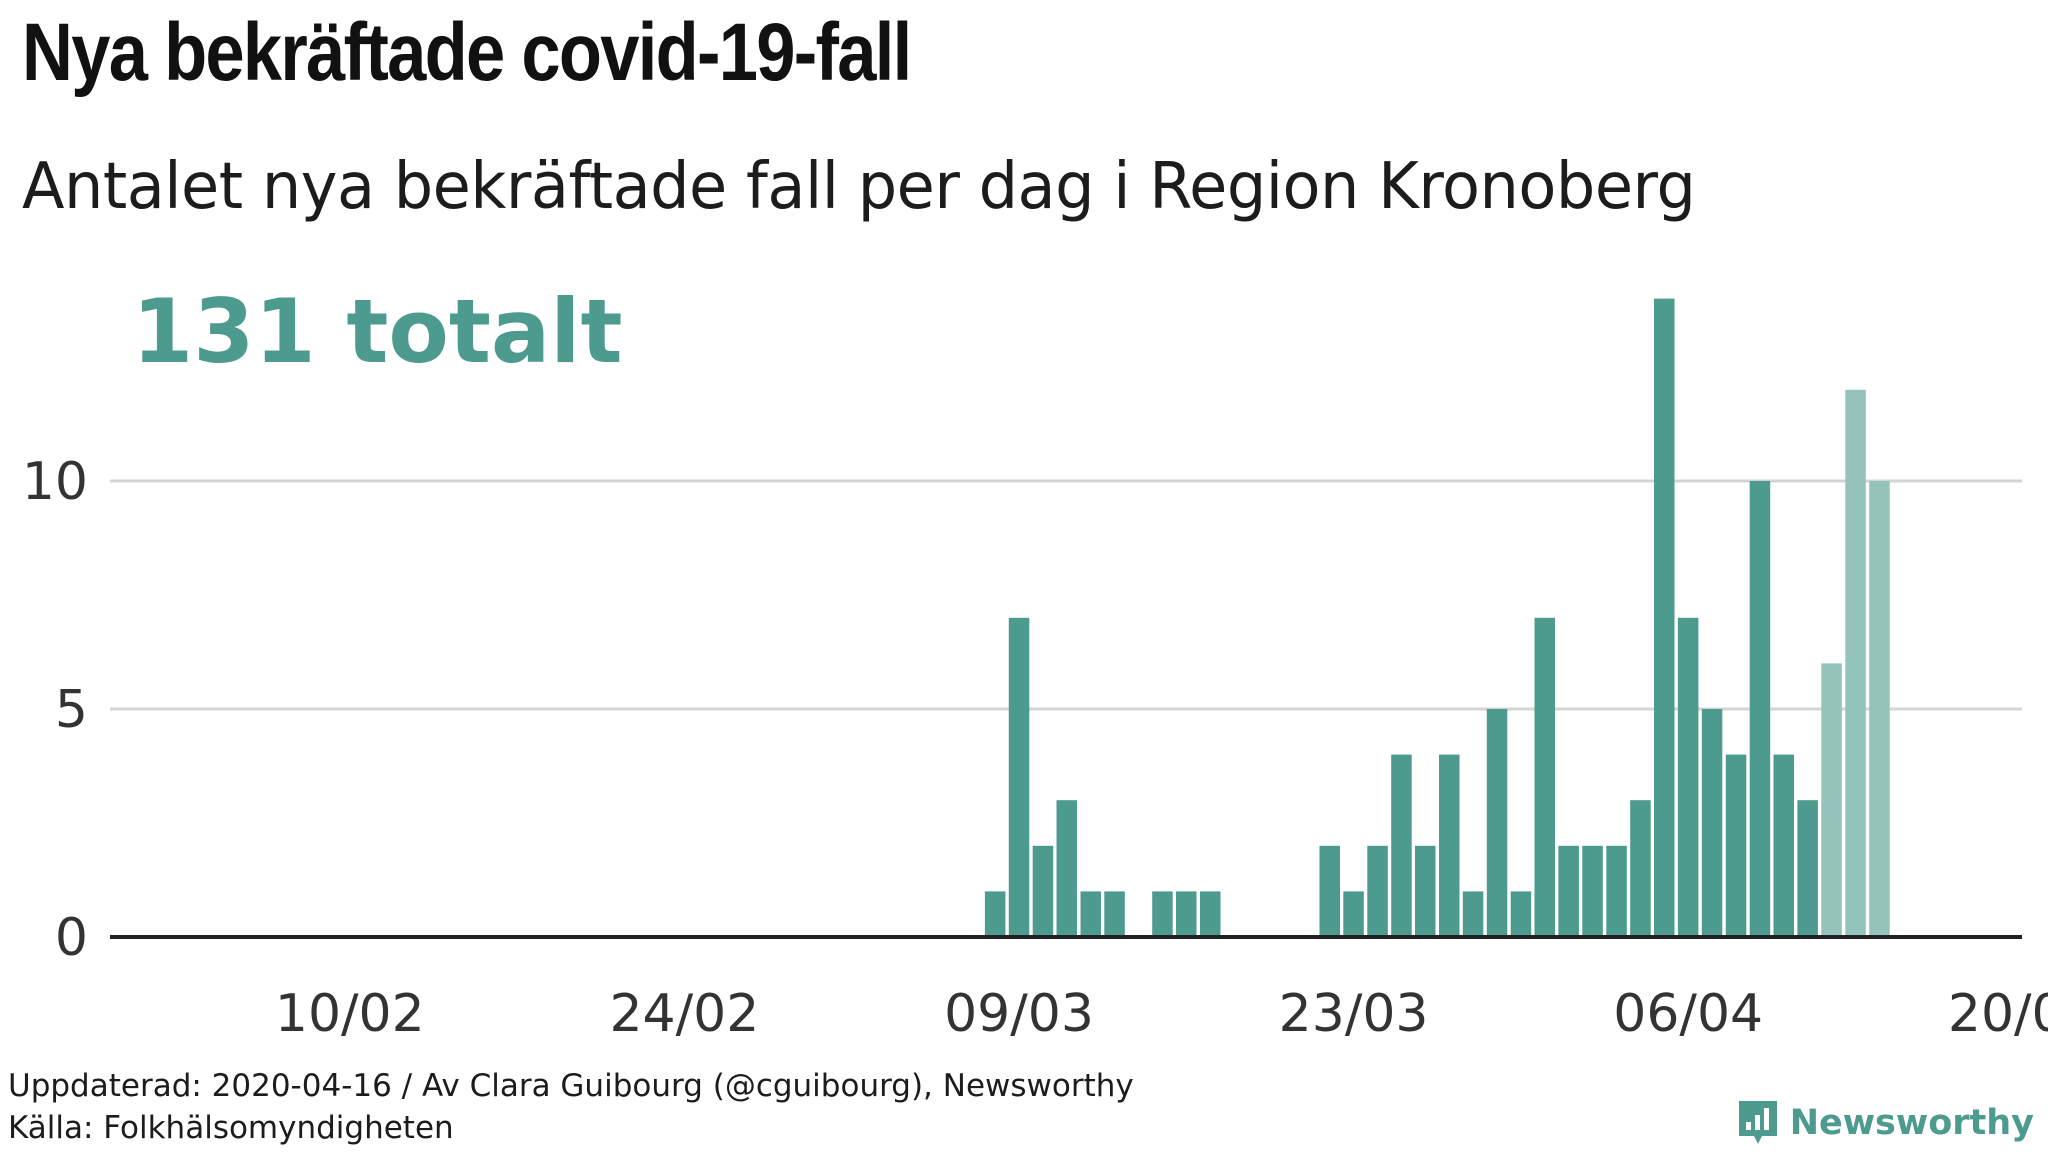 This screenshot has width=2048, height=1152. Describe the element at coordinates (1911, 1123) in the screenshot. I see `brand-name: Newsworthy` at that location.